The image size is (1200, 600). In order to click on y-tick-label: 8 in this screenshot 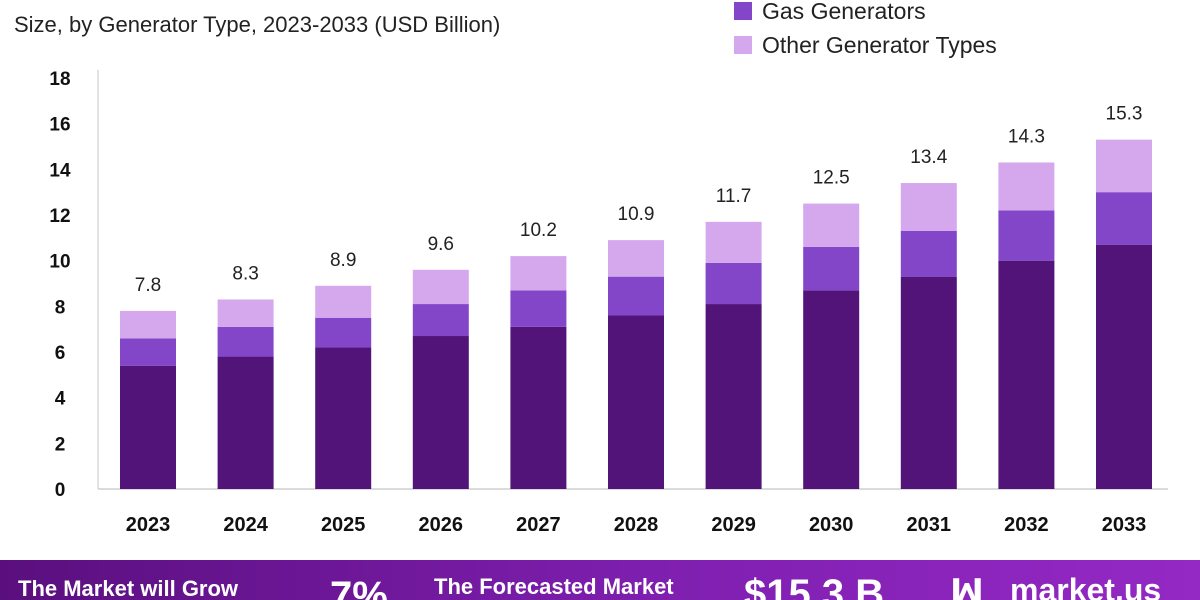, I will do `click(60, 307)`.